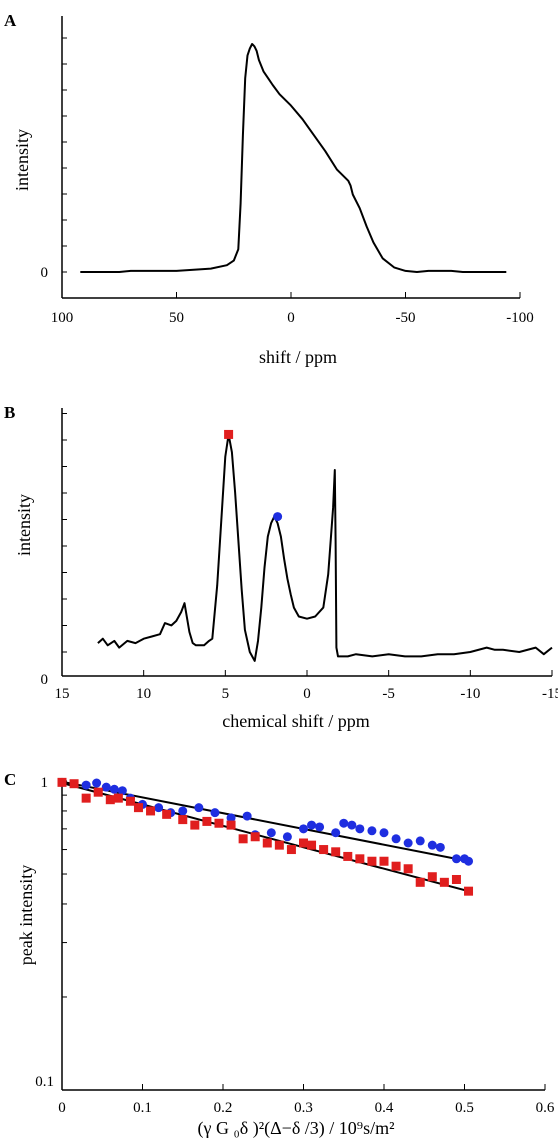  I want to click on panel-b-x-tick-label: 5, so click(226, 694).